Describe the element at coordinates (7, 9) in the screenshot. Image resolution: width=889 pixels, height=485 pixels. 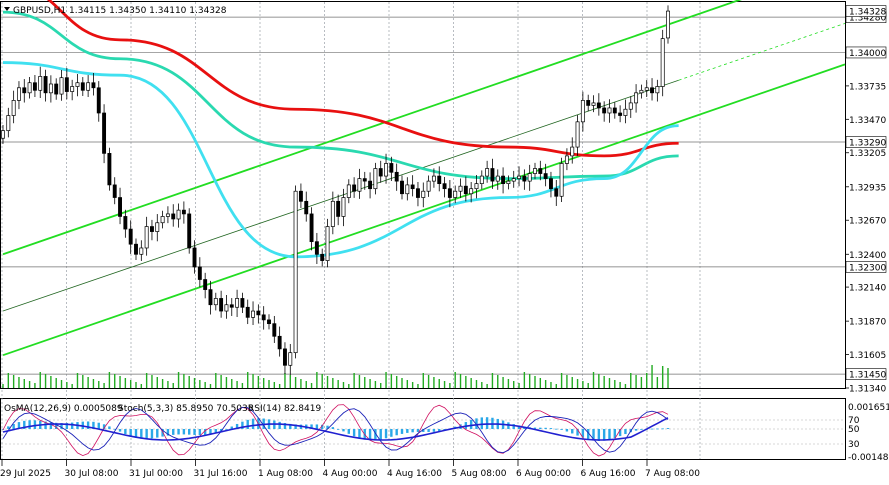
I see `collapse-triangle-icon` at that location.